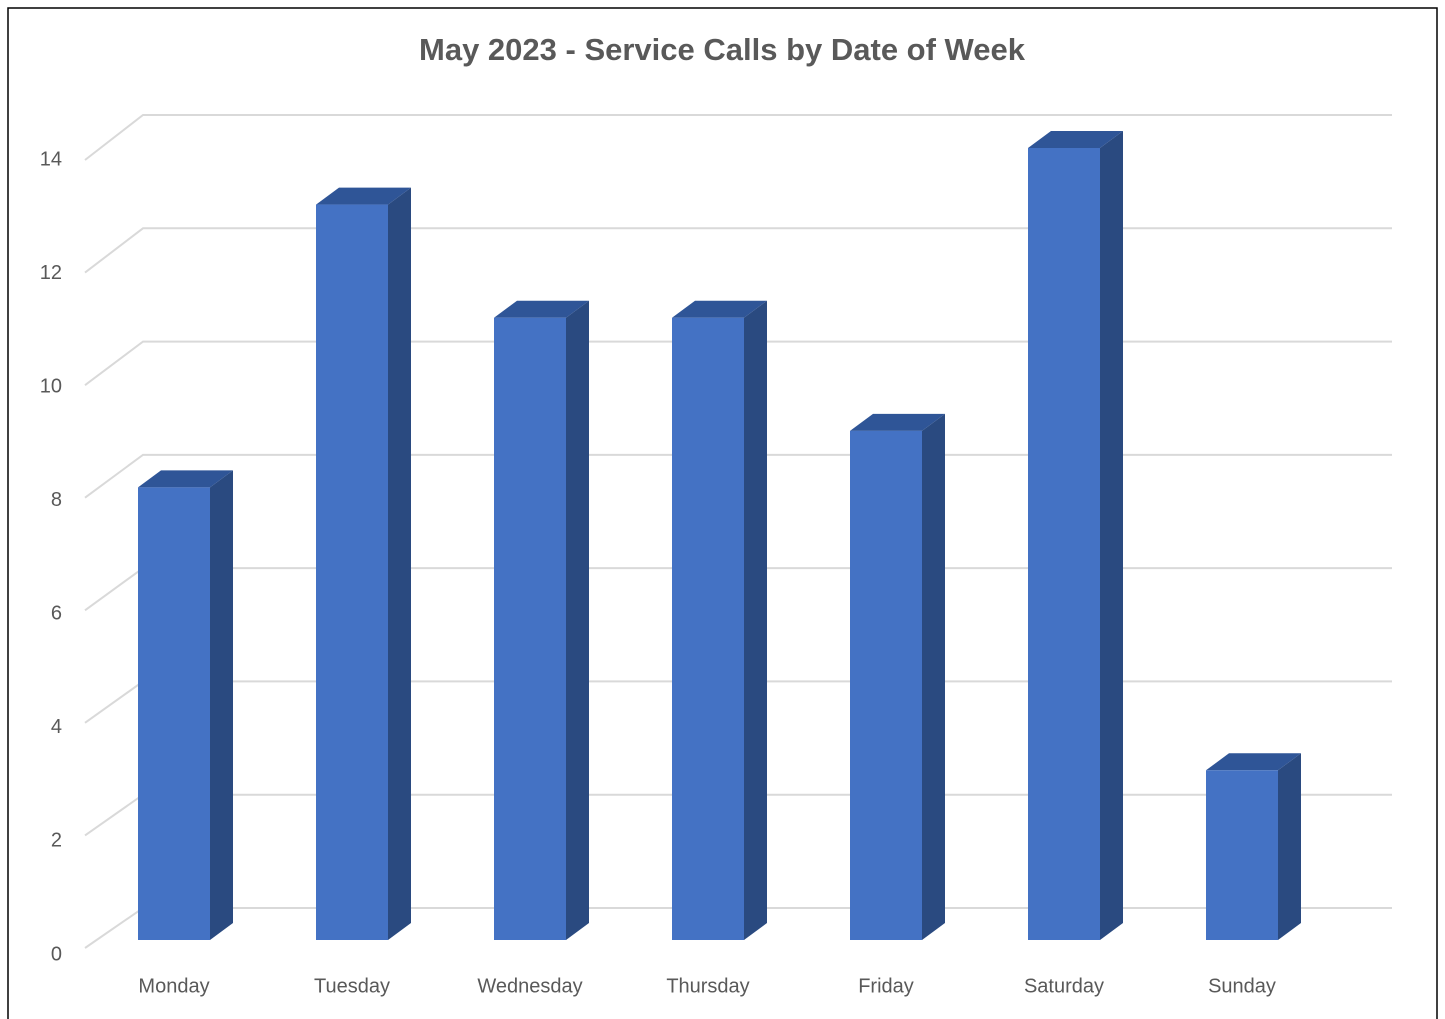 The width and height of the screenshot is (1445, 1019). I want to click on y-tick-label: 2, so click(56, 841).